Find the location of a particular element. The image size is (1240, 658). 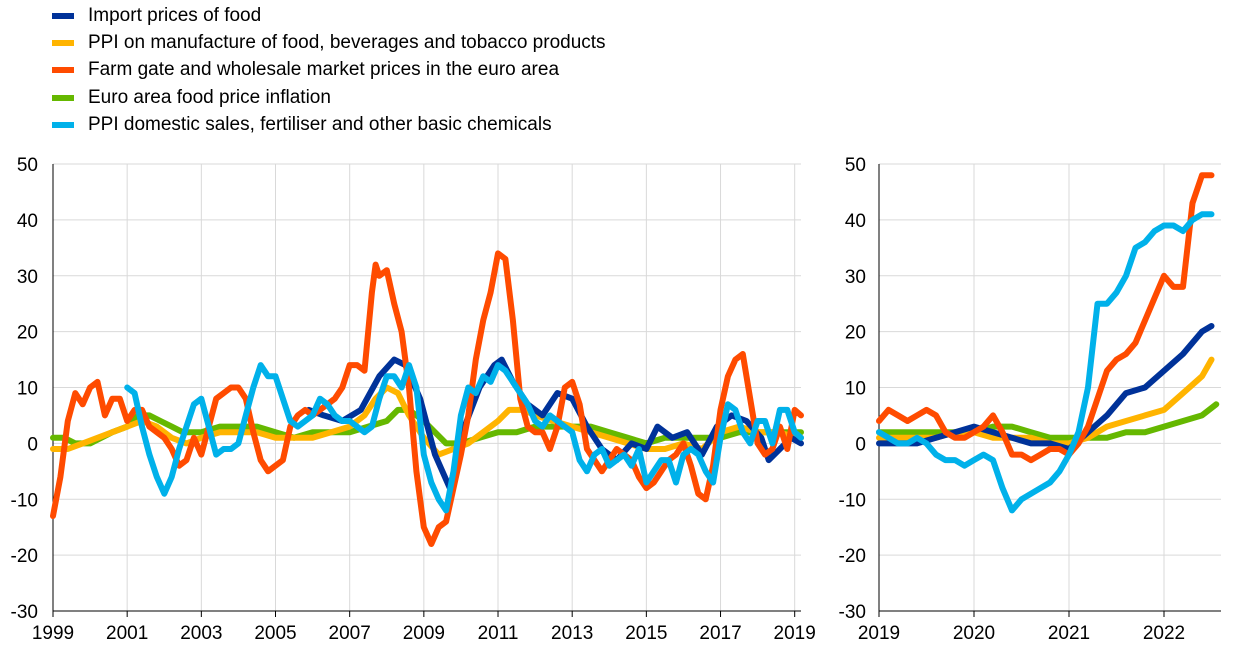

x-tick-label: 1999 is located at coordinates (53, 633).